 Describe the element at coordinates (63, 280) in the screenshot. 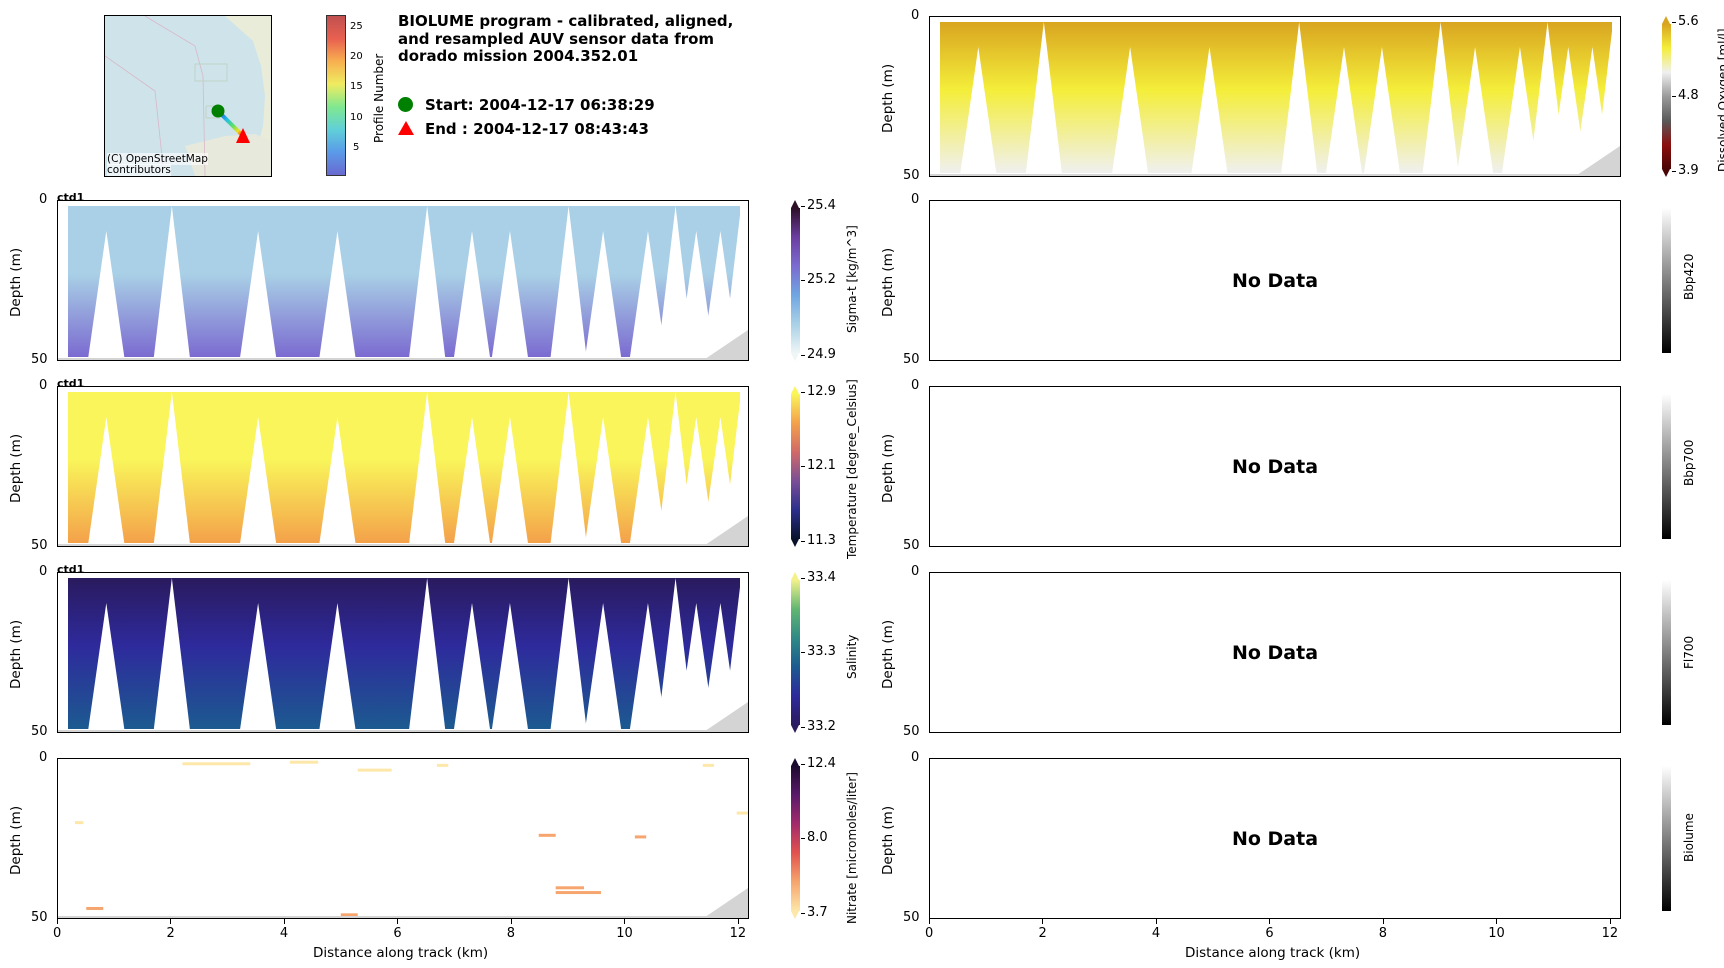

I see `start-gap` at that location.